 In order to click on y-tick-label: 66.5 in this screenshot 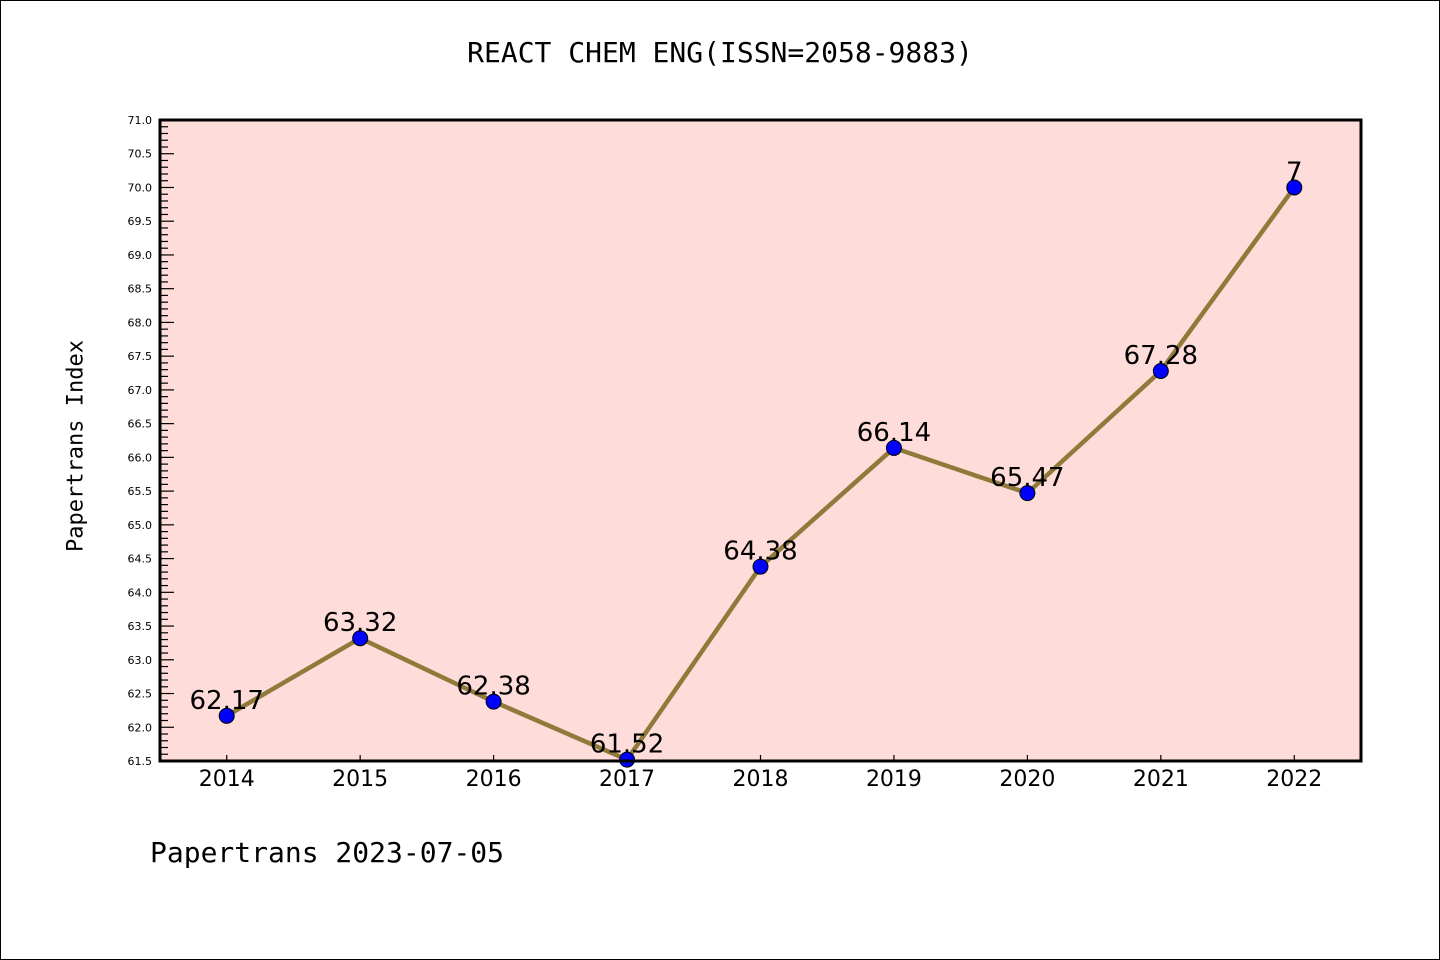, I will do `click(140, 424)`.